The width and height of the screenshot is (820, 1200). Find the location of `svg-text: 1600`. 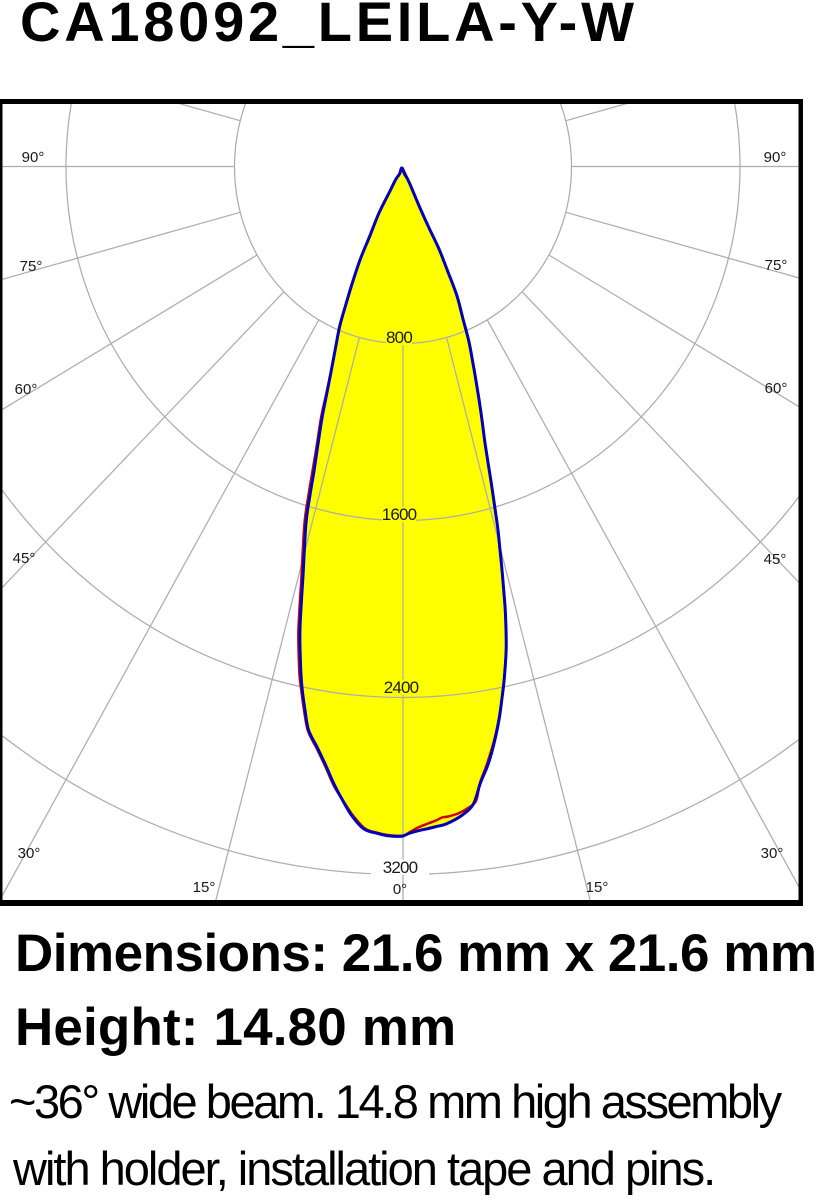

svg-text: 1600 is located at coordinates (399, 514).